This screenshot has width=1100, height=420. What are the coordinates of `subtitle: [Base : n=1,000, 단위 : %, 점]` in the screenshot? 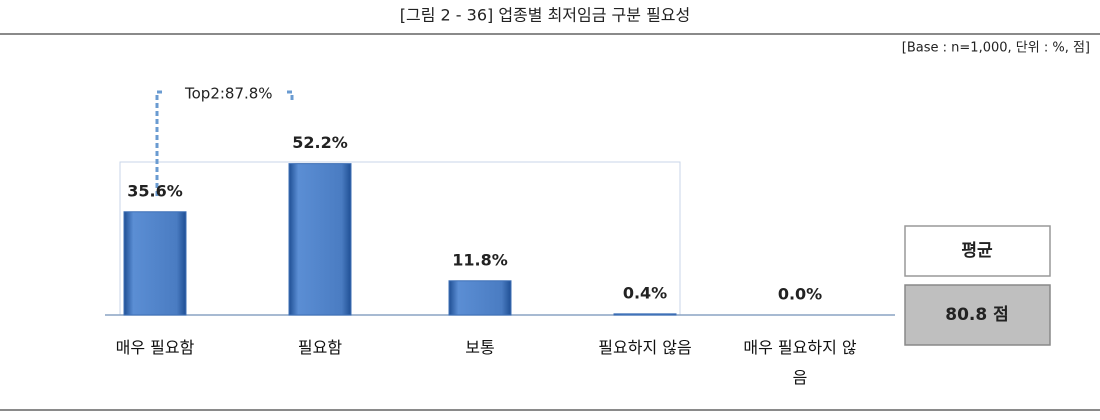 It's located at (996, 48).